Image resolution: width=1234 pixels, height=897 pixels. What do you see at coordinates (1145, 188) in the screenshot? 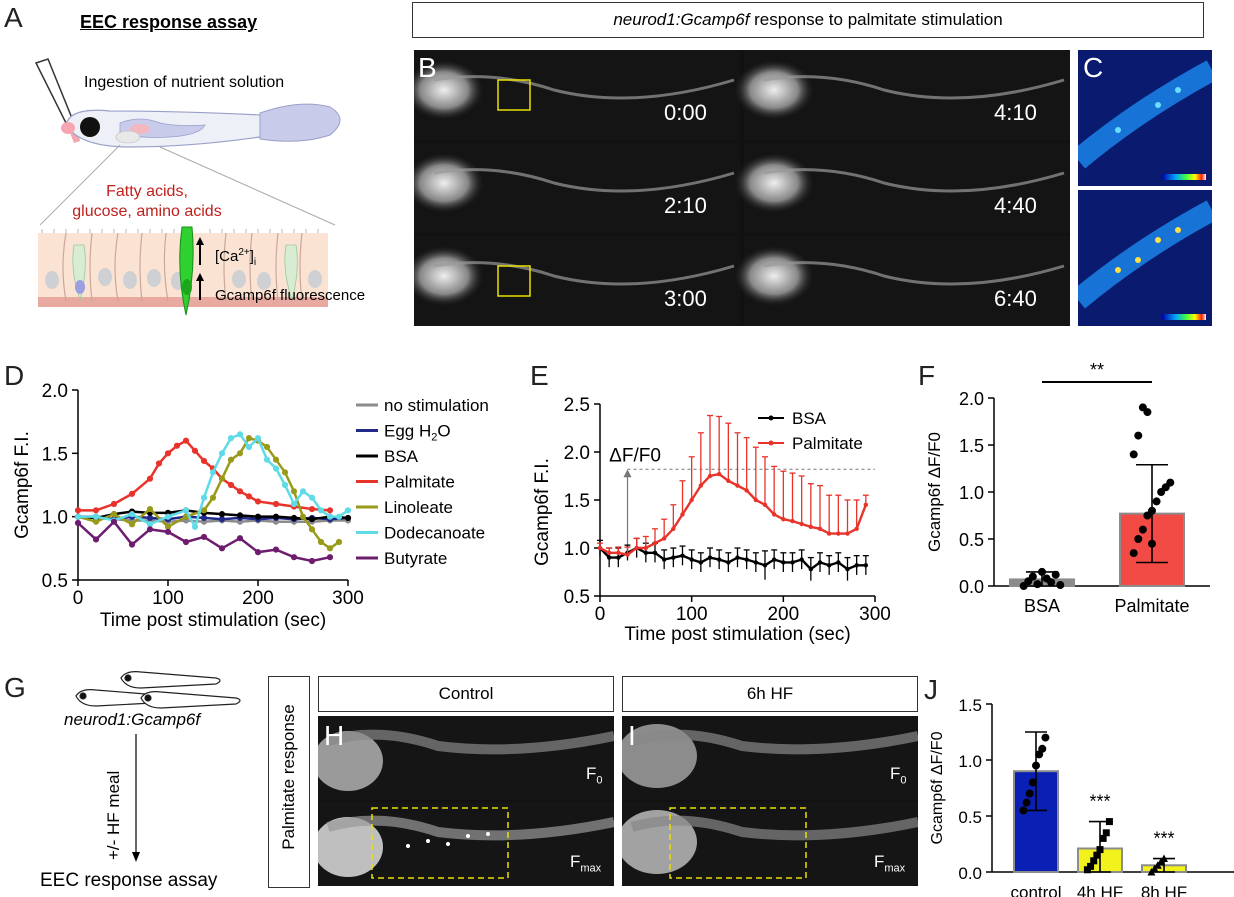
I see `panel-c-heatmap` at bounding box center [1145, 188].